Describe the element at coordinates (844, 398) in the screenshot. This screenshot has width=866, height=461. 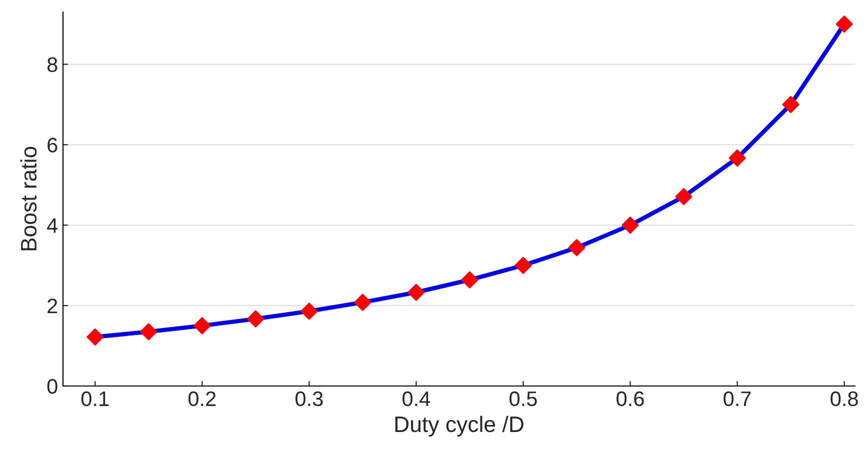
I see `x-tick-label: 0.8` at that location.